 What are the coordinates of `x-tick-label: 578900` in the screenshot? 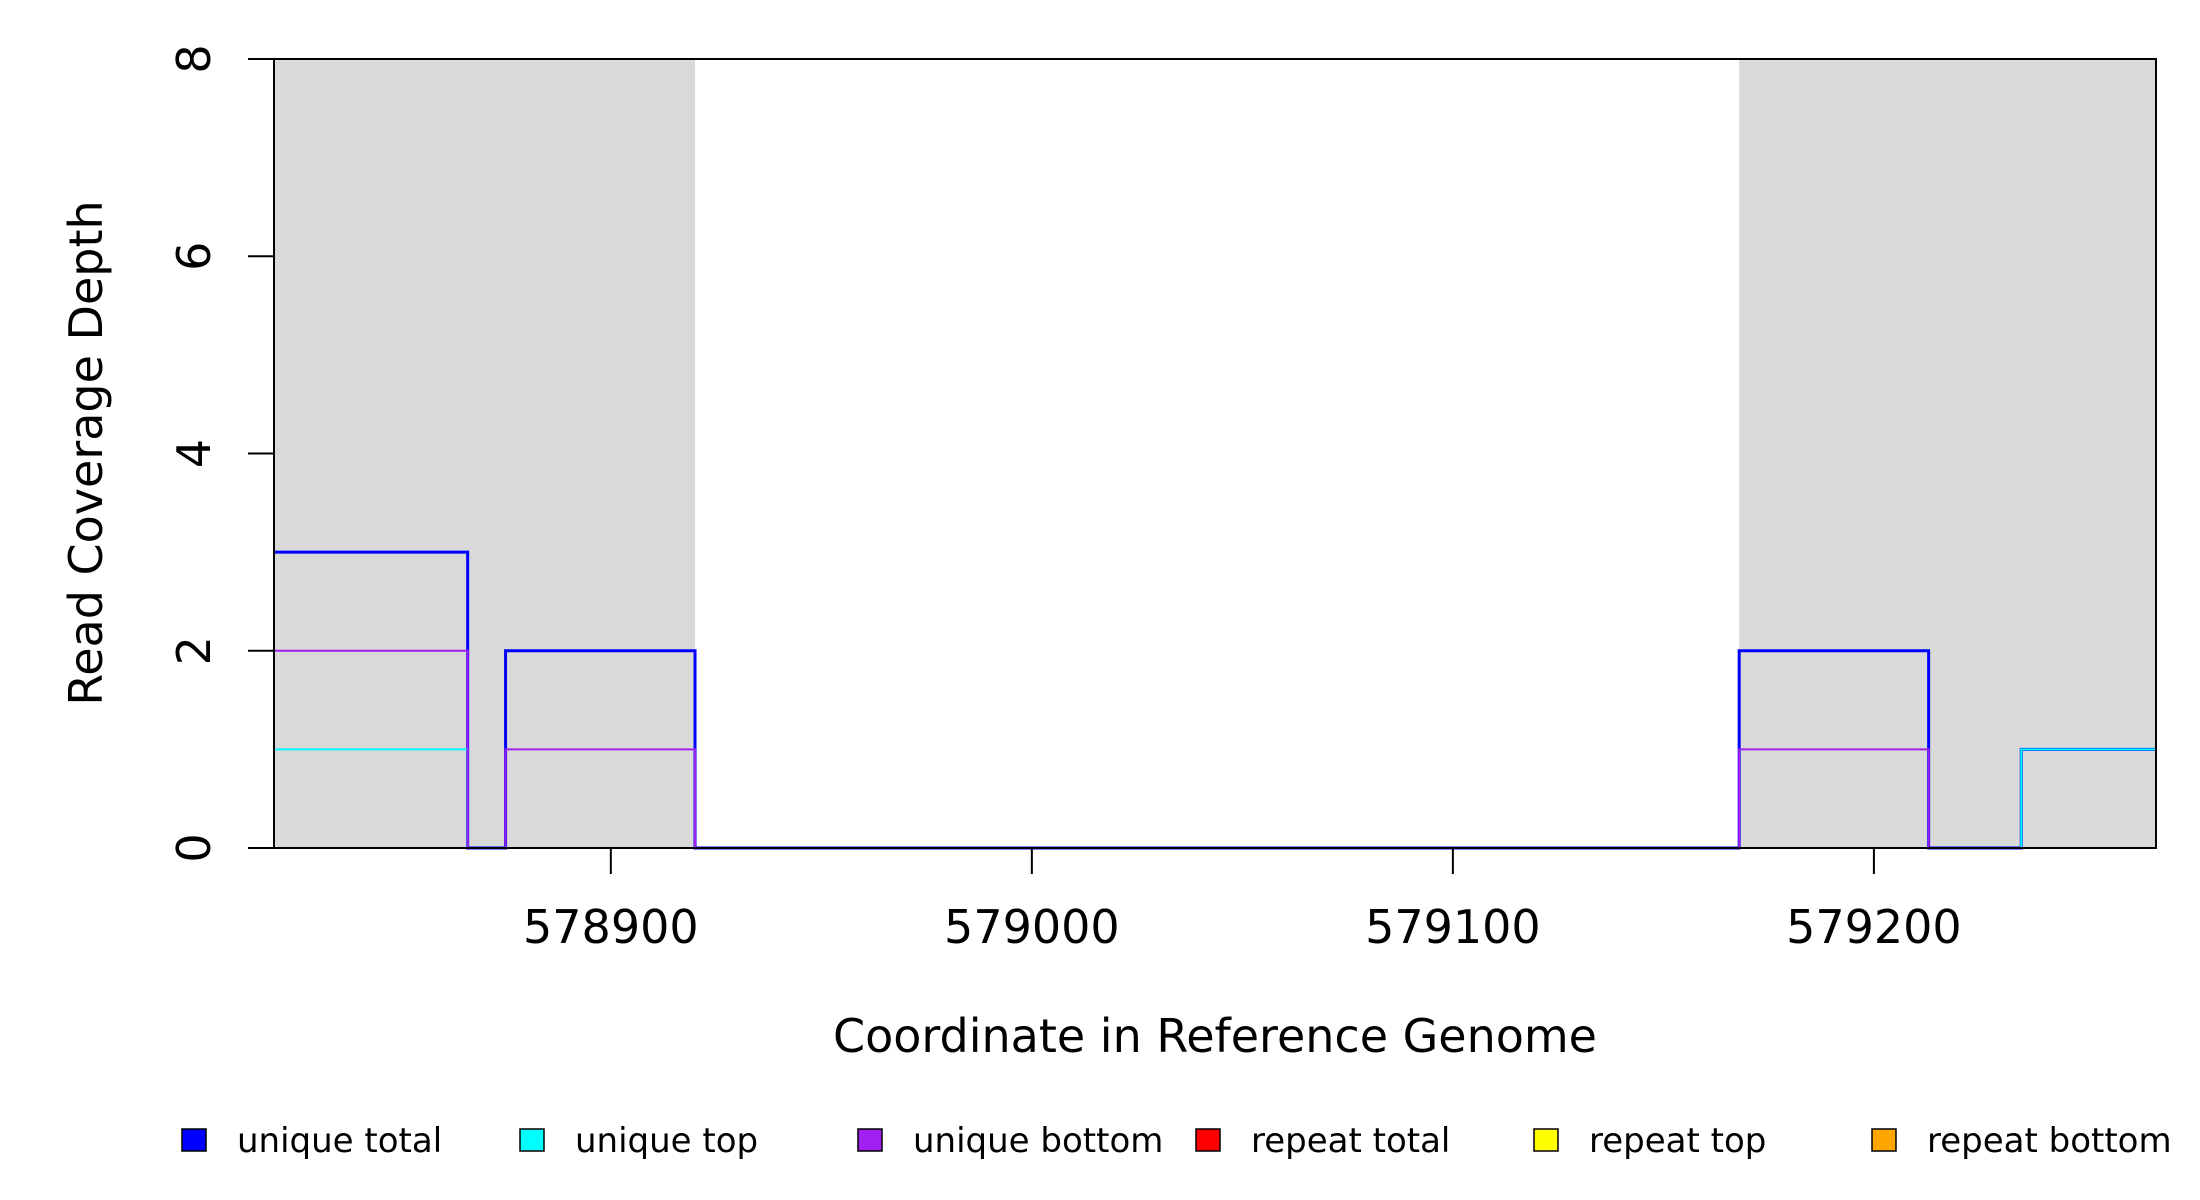 It's located at (611, 927).